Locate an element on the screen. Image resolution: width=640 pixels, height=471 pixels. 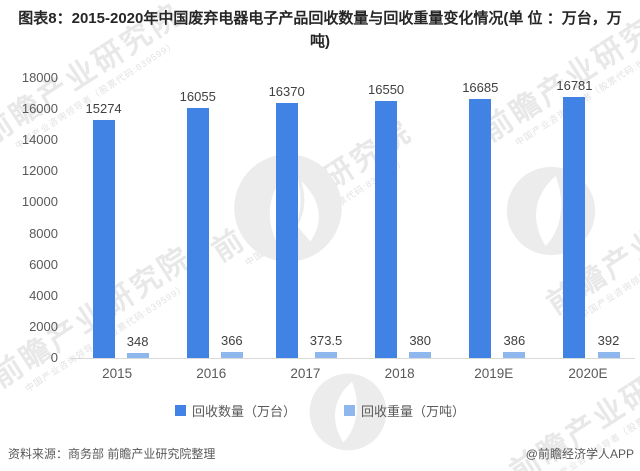
x-axis-label: 2018 is located at coordinates (399, 373).